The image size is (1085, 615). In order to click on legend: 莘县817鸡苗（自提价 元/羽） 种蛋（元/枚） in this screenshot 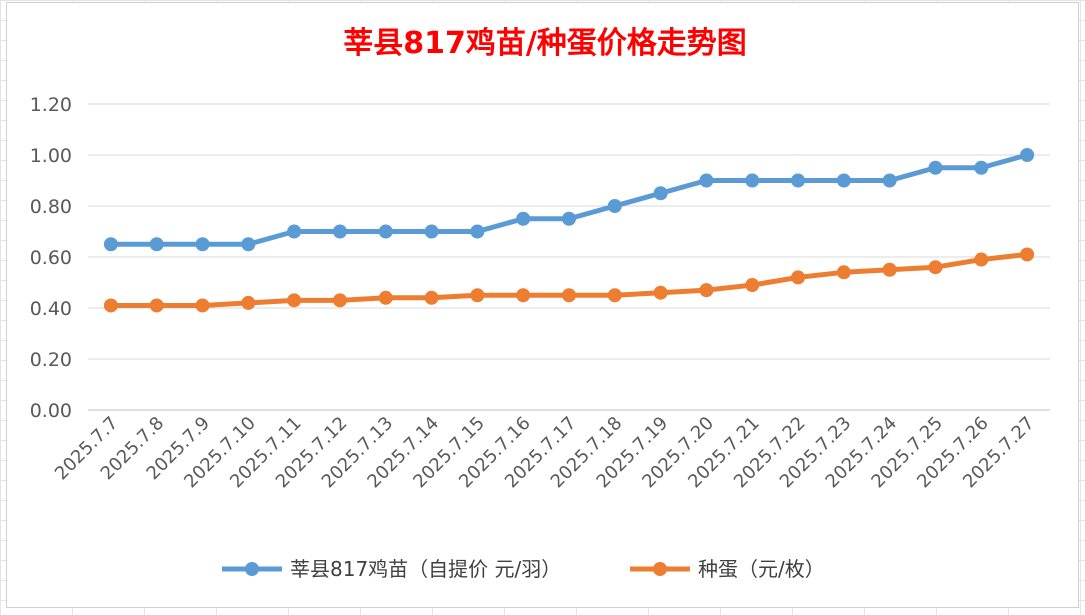, I will do `click(523, 569)`.